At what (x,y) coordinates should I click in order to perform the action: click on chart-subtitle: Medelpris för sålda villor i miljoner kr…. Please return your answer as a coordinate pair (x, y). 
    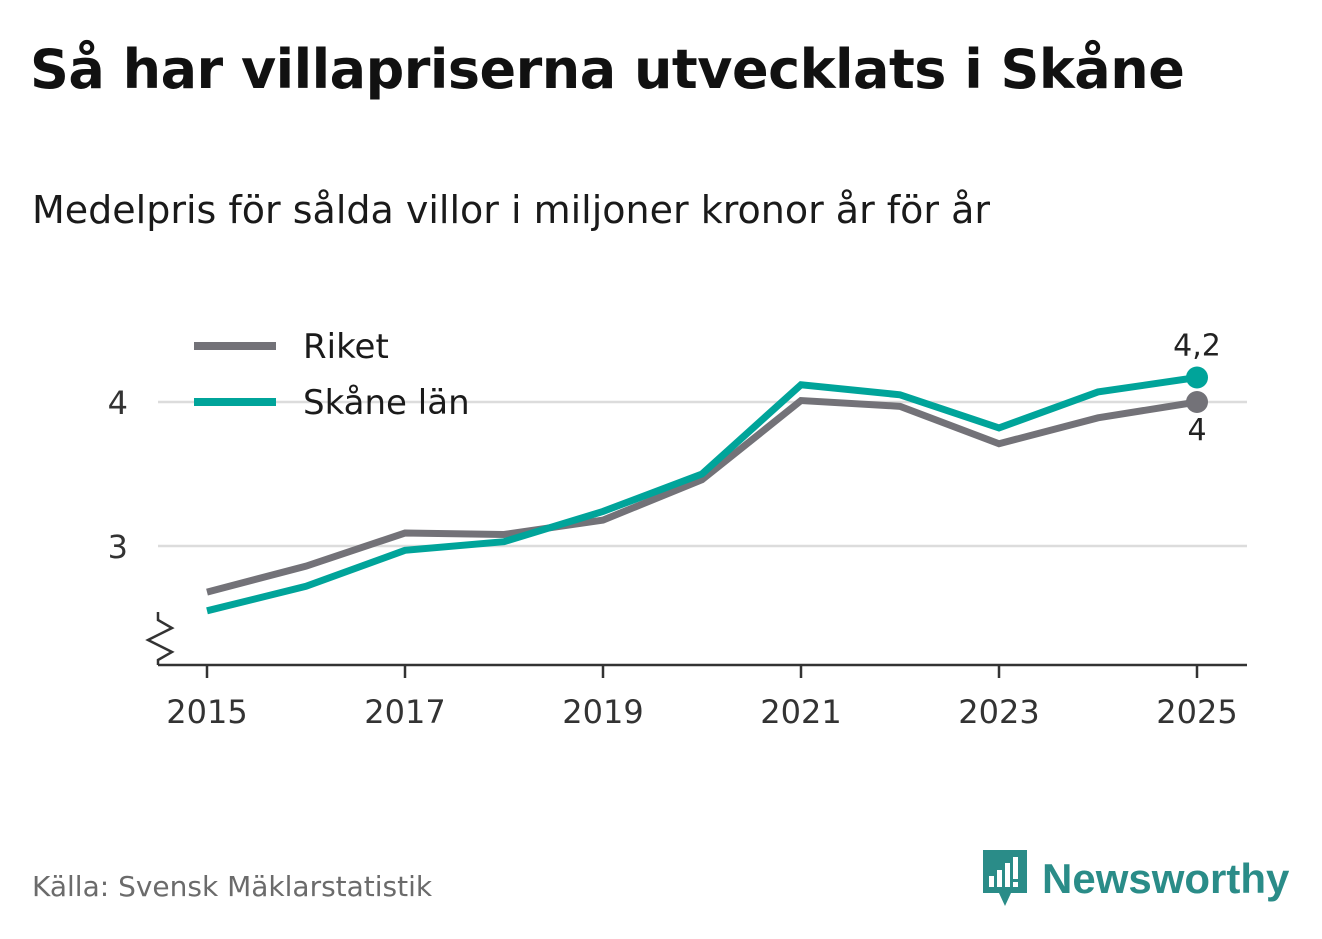
    Looking at the image, I should click on (511, 210).